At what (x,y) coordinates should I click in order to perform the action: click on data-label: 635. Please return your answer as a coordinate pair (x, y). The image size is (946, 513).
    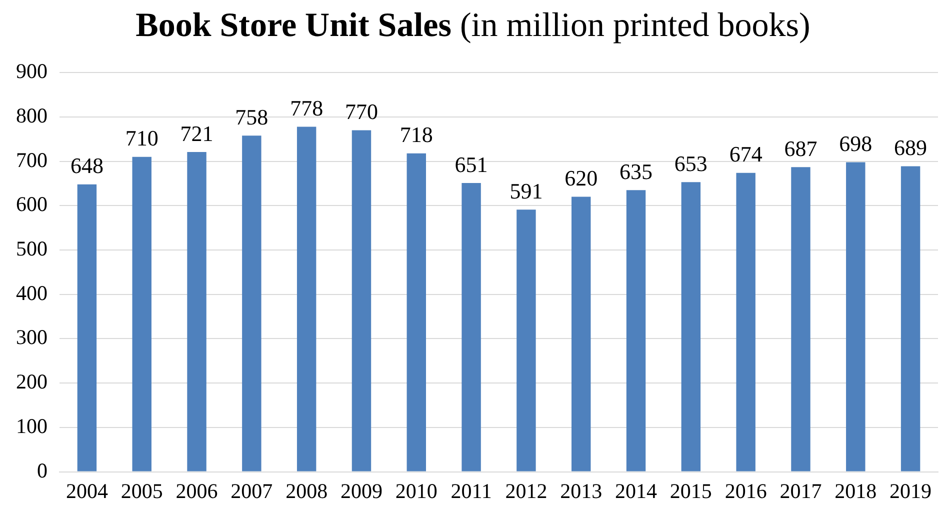
    Looking at the image, I should click on (636, 171).